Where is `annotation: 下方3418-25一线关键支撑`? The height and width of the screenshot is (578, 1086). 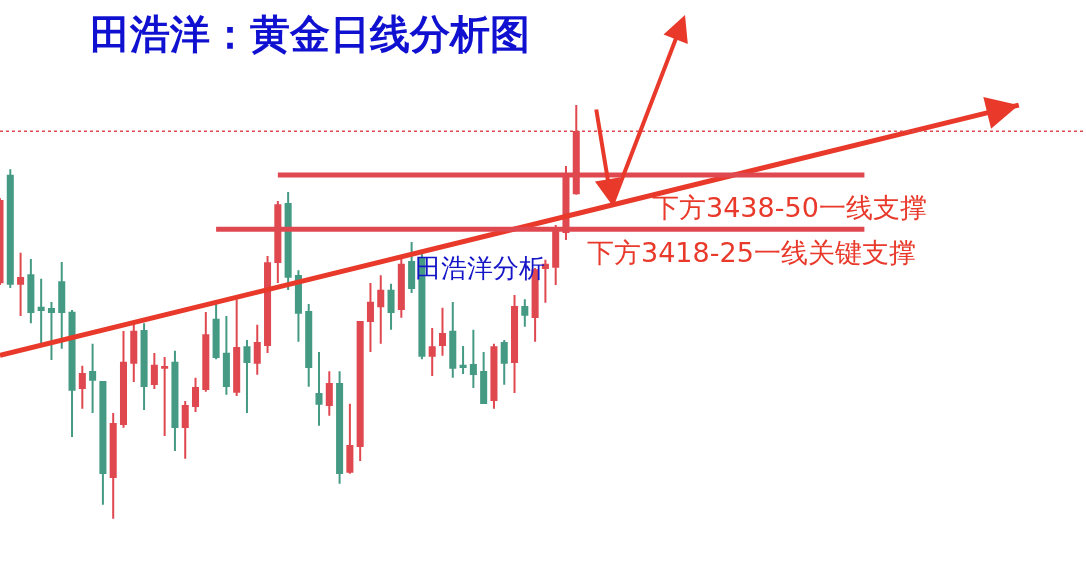 annotation: 下方3418-25一线关键支撑 is located at coordinates (751, 252).